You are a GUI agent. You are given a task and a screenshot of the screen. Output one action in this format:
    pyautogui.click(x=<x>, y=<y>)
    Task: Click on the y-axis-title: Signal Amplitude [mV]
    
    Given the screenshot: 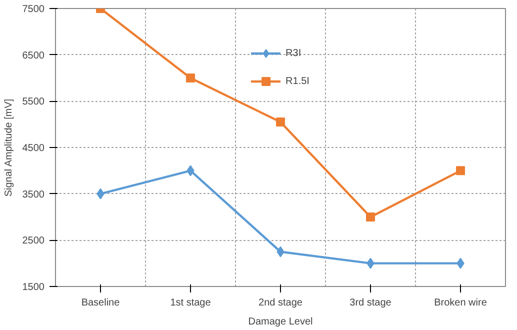 What is the action you would take?
    pyautogui.click(x=8, y=147)
    